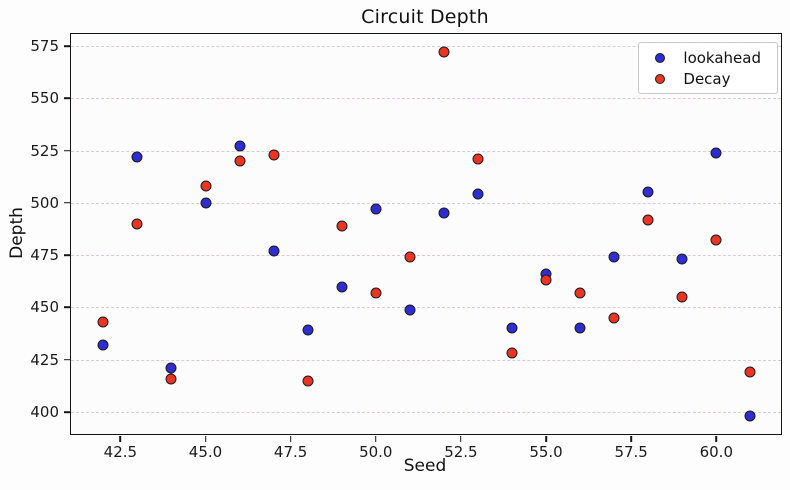 The image size is (790, 490). What do you see at coordinates (425, 17) in the screenshot?
I see `chart-title: Circuit Depth` at bounding box center [425, 17].